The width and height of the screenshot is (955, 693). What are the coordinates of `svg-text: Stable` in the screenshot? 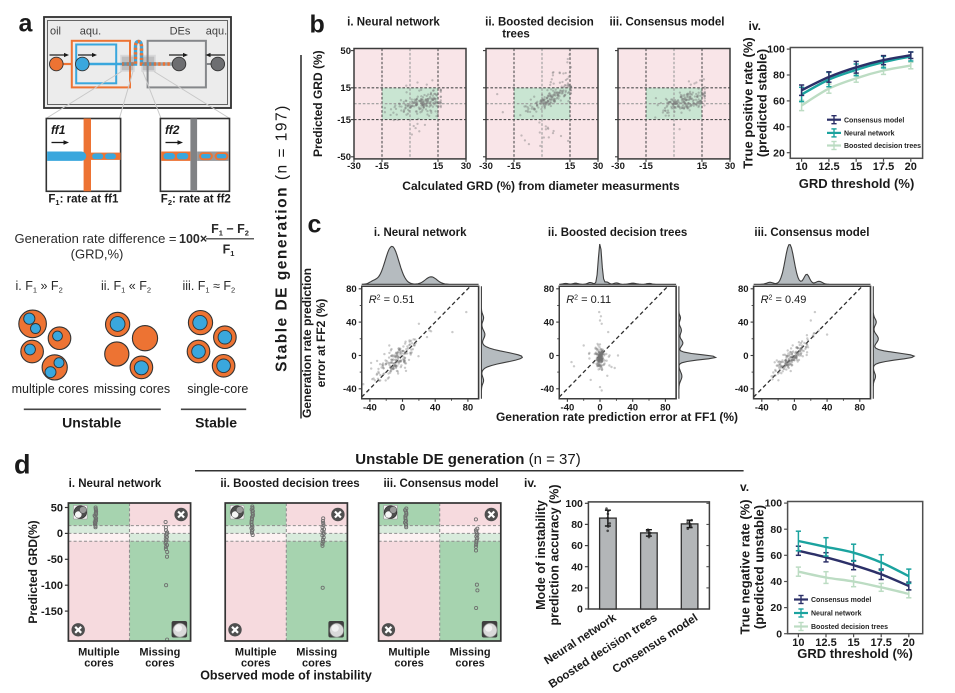 It's located at (216, 423).